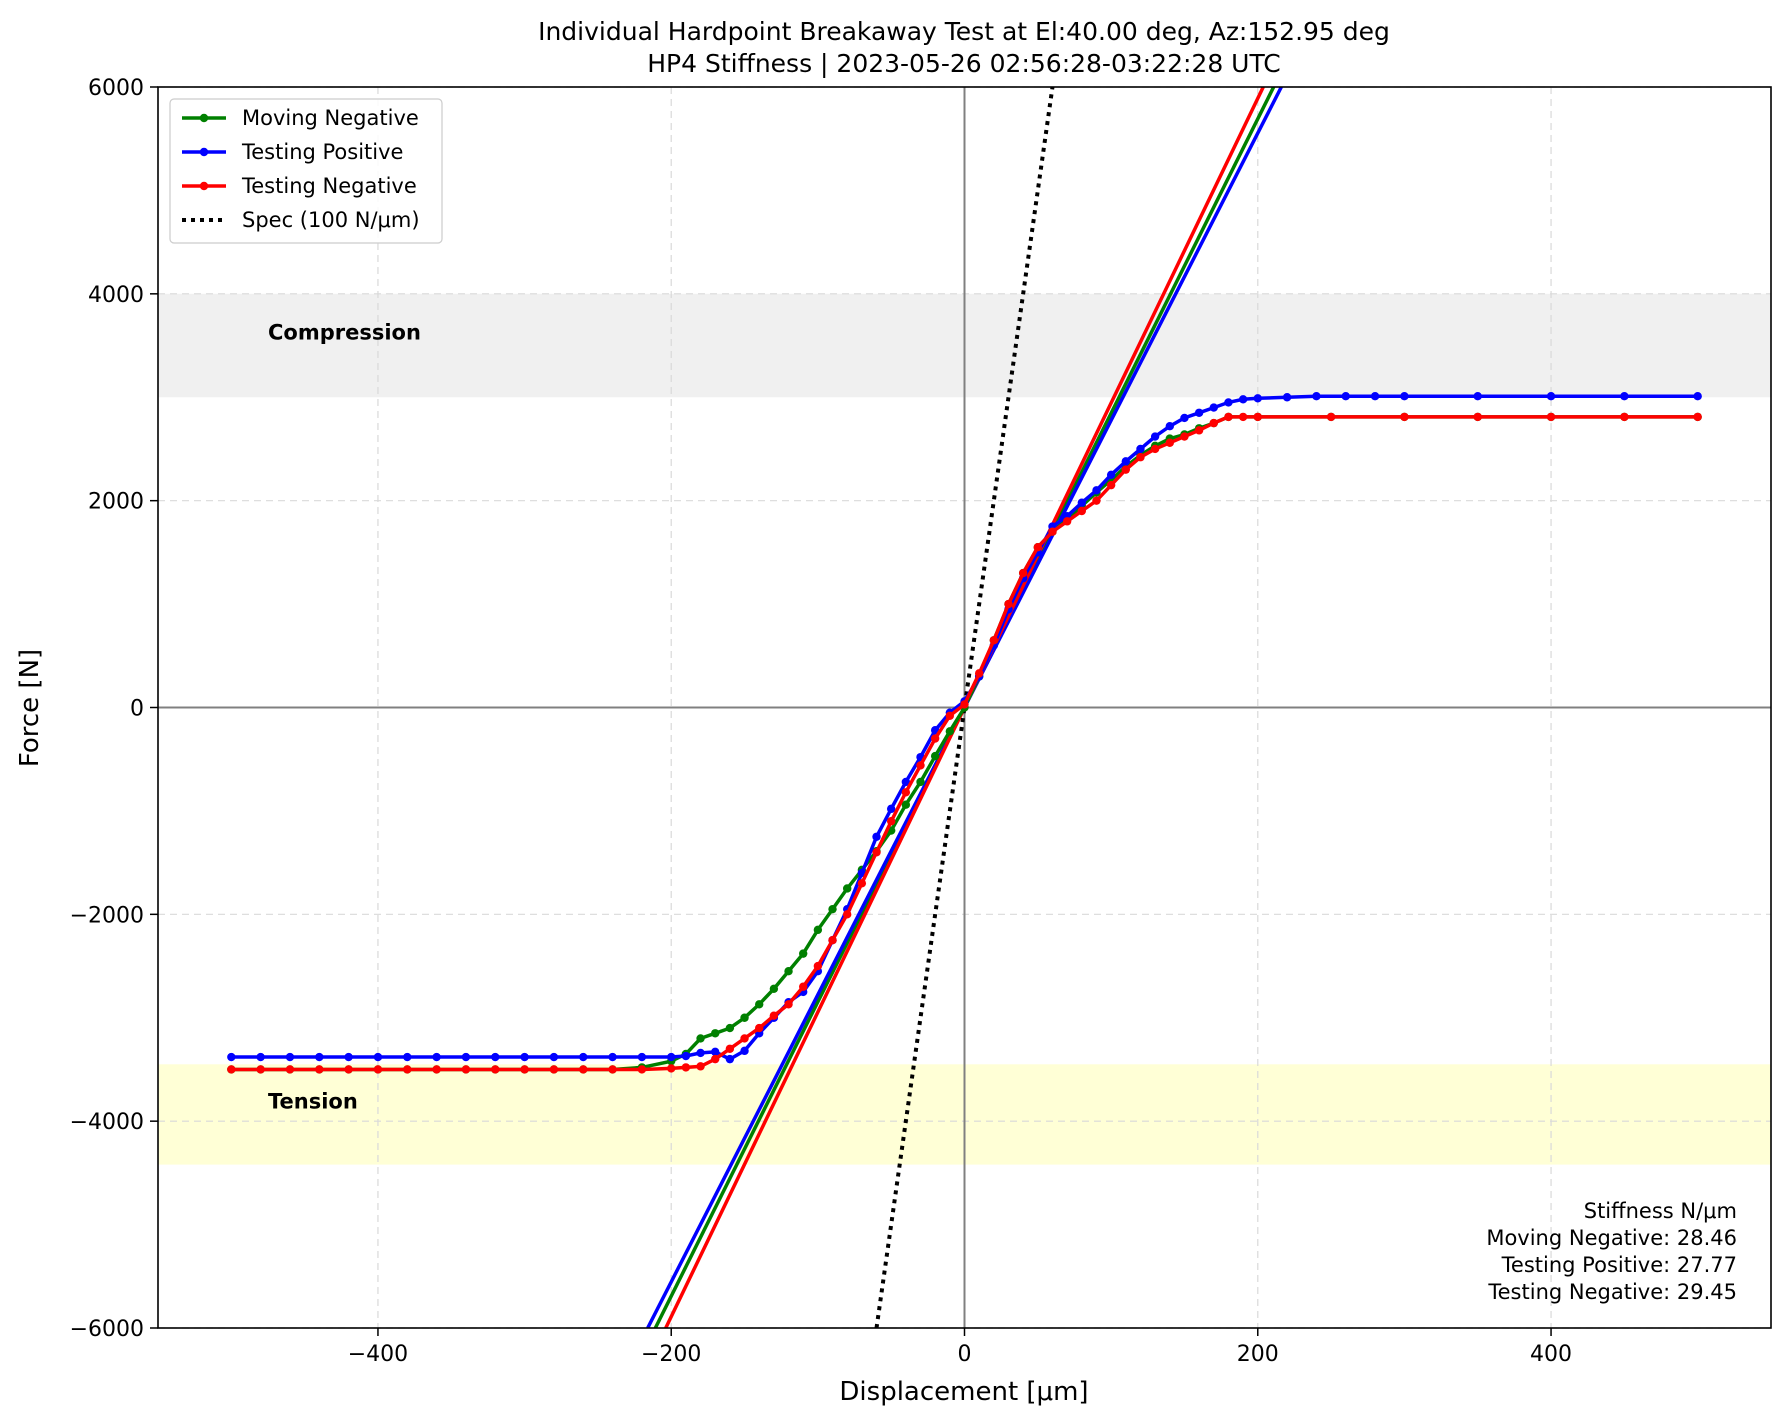  What do you see at coordinates (329, 186) in the screenshot?
I see `legend-label: Testing Negative` at bounding box center [329, 186].